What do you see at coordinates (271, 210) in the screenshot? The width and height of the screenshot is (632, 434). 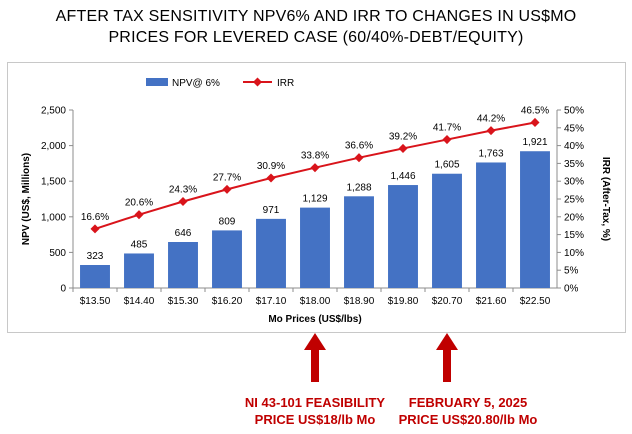 I see `npv-bar-label: 971` at bounding box center [271, 210].